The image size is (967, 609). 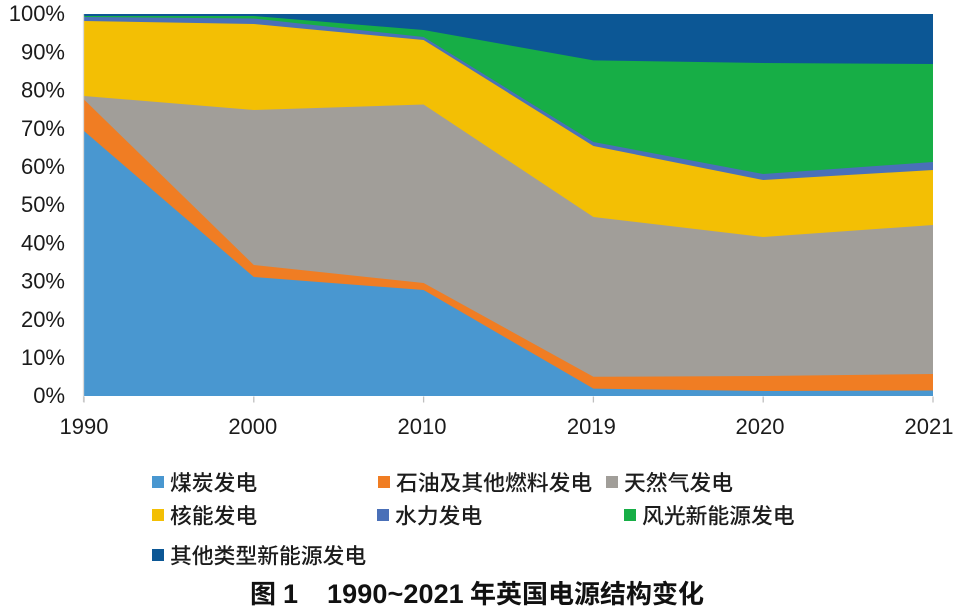 I want to click on svg-text: 1990~2021, so click(x=395, y=594).